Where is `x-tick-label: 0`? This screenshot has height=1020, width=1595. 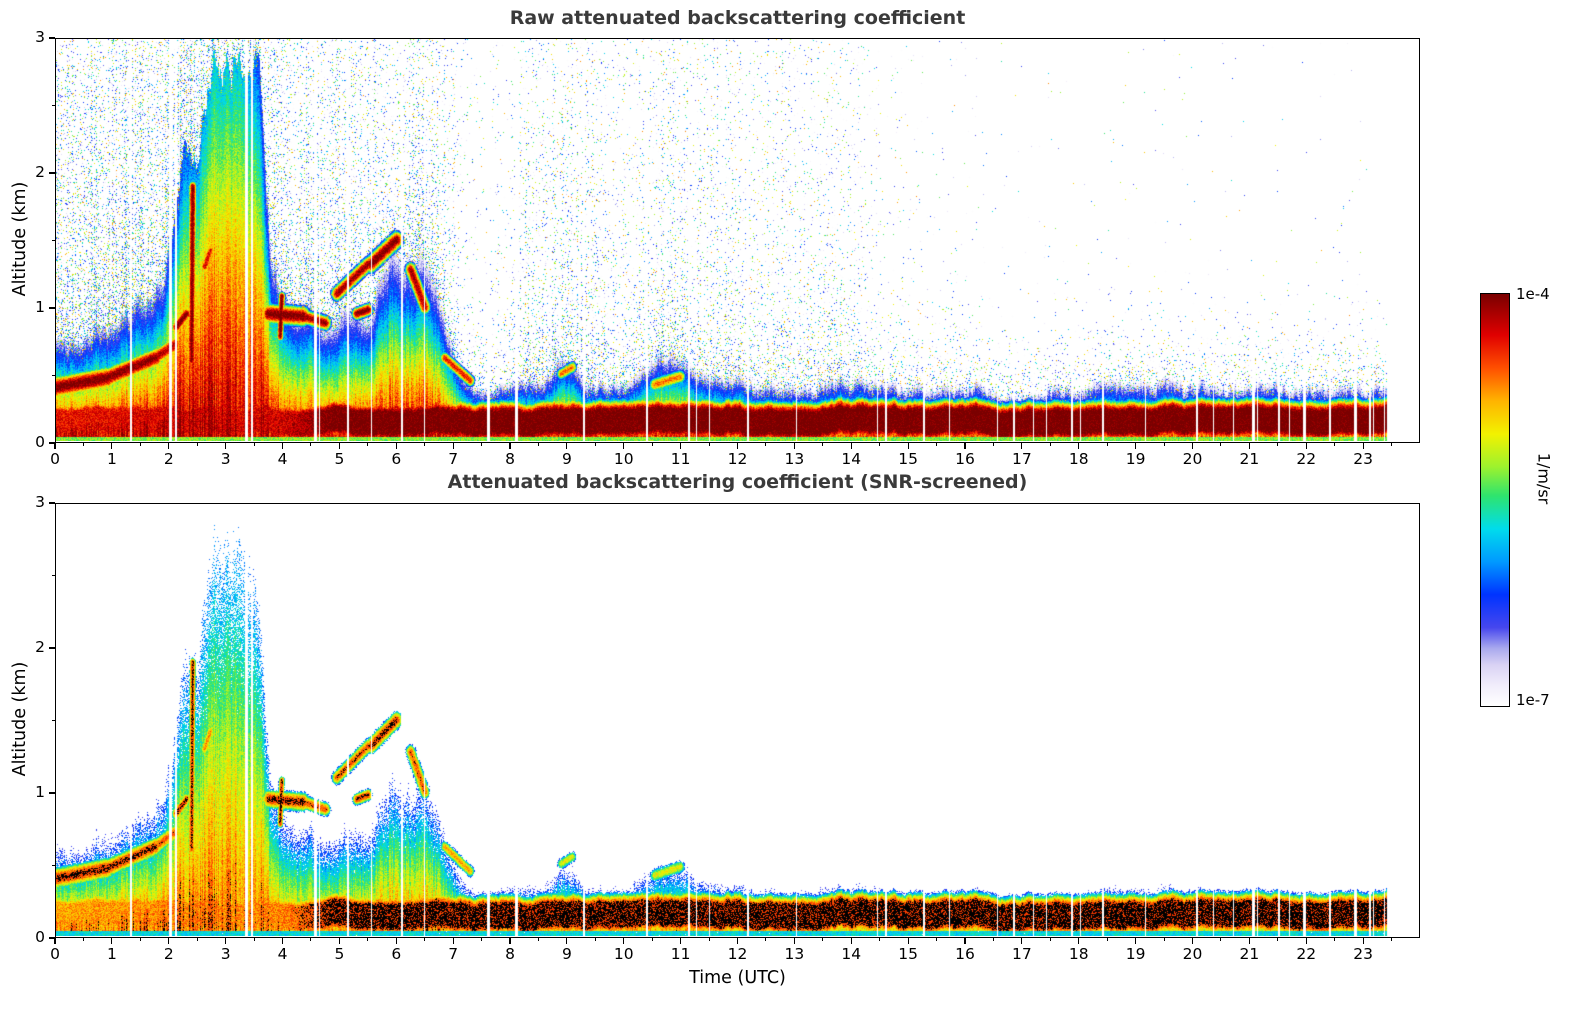 x-tick-label: 0 is located at coordinates (55, 954).